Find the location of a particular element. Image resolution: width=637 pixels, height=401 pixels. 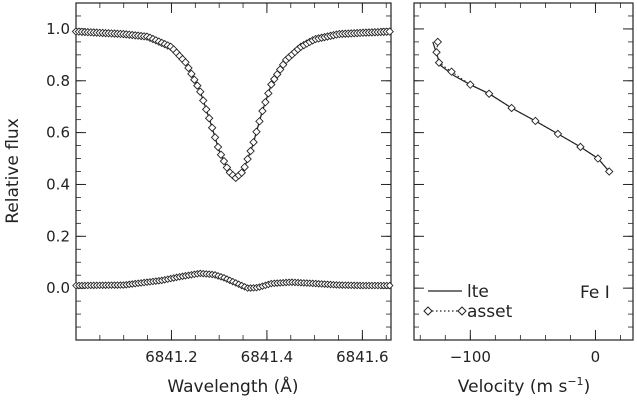

y-tick-label: 0.8 is located at coordinates (58, 81).